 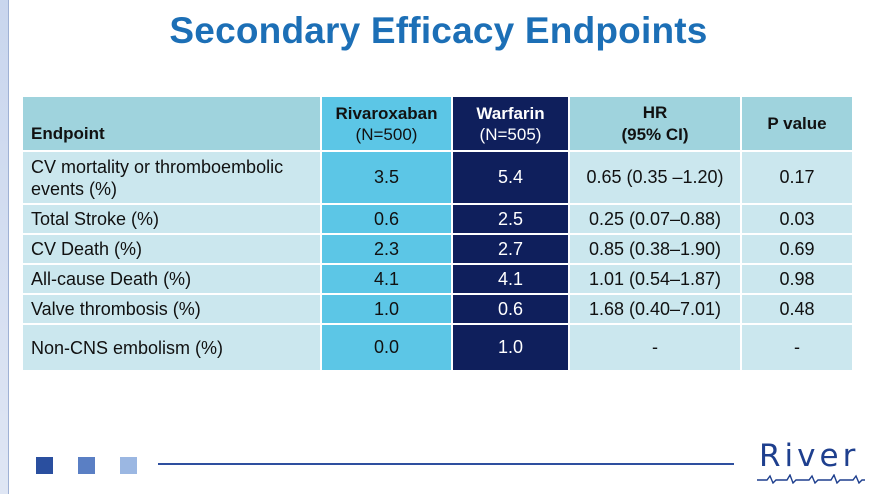 I want to click on logo-text: River, so click(x=809, y=456).